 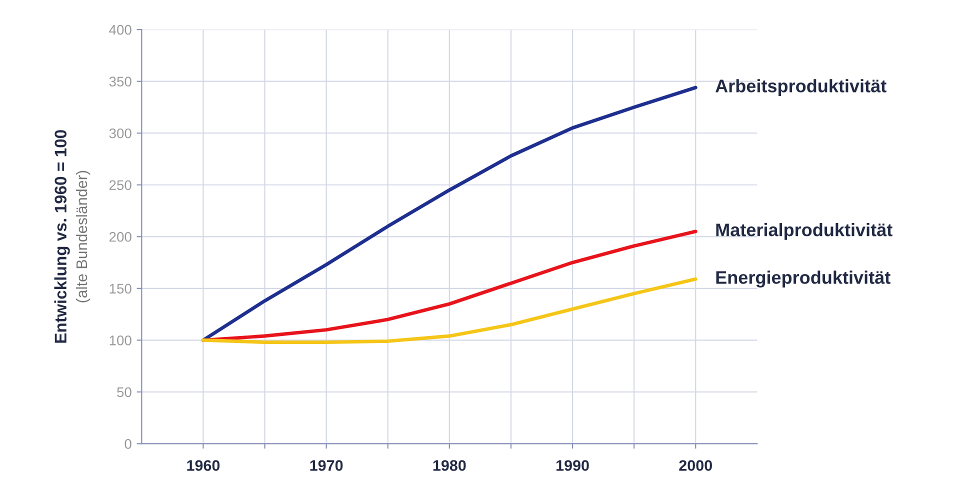 I want to click on y-tick-label: 100, so click(x=121, y=341).